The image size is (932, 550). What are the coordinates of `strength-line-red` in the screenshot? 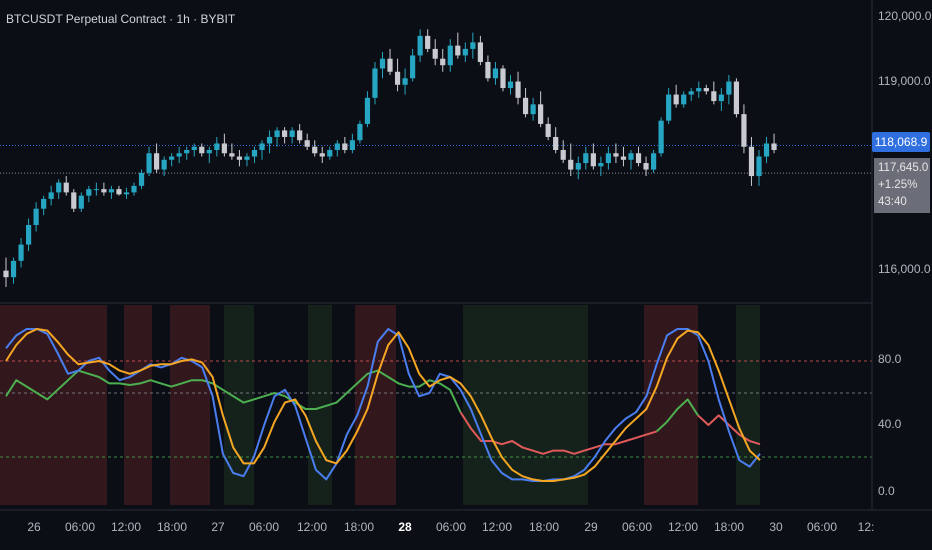 It's located at (729, 430).